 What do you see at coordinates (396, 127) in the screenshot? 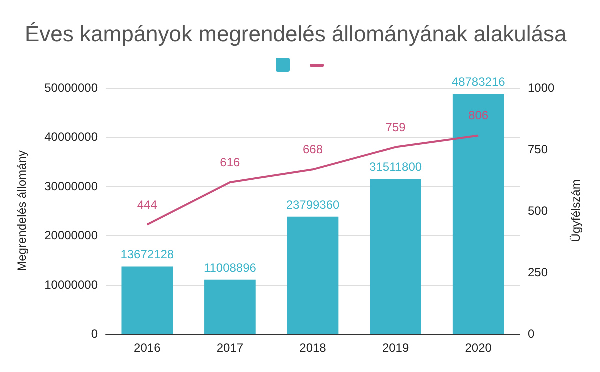
I see `data-label: 759` at bounding box center [396, 127].